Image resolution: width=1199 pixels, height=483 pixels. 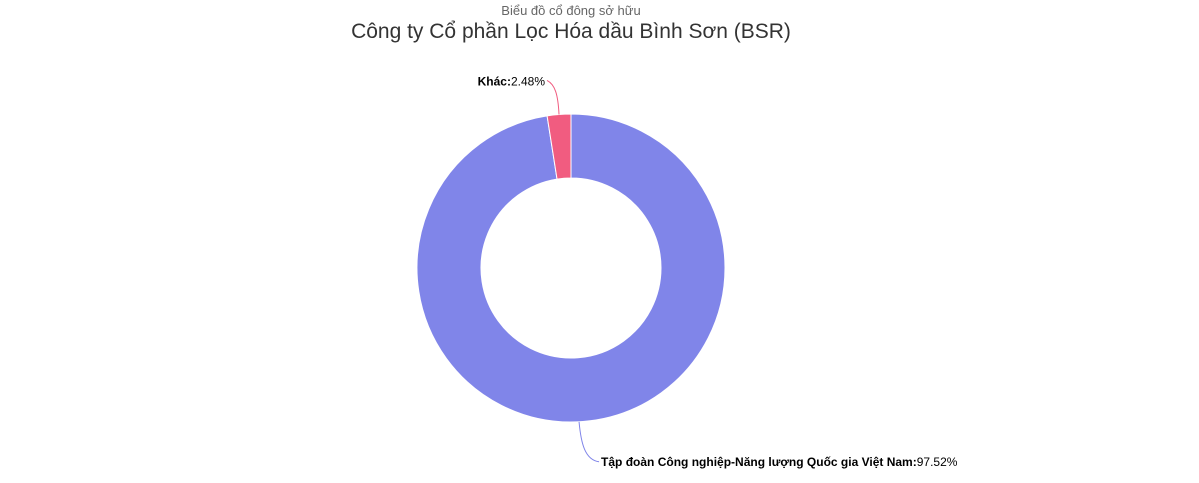 I want to click on chart-subtitle: Biểu đồ cổ đông sở hữu, so click(x=571, y=10).